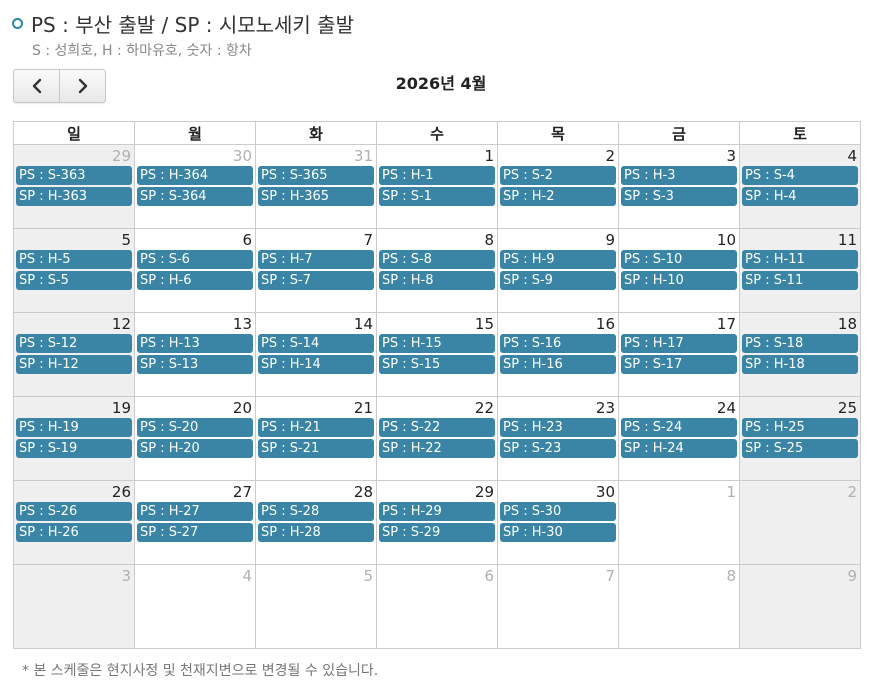 The width and height of the screenshot is (882, 692). What do you see at coordinates (74, 343) in the screenshot?
I see `schedule-event: PS : S-12` at bounding box center [74, 343].